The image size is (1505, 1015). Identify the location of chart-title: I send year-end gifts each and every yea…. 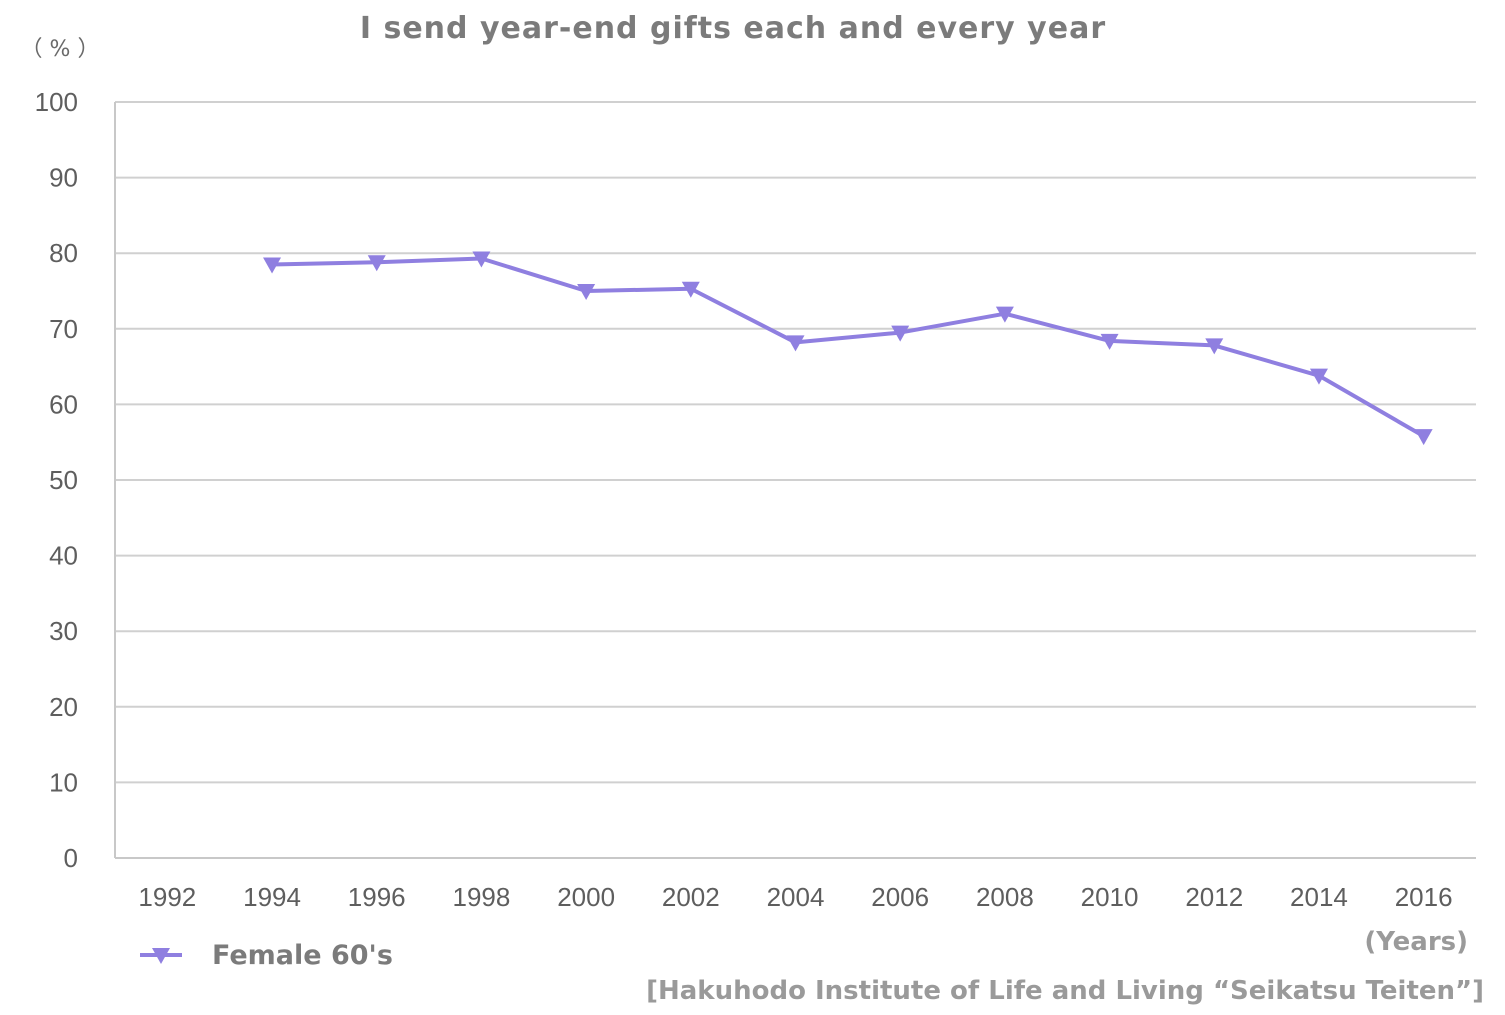
(733, 28).